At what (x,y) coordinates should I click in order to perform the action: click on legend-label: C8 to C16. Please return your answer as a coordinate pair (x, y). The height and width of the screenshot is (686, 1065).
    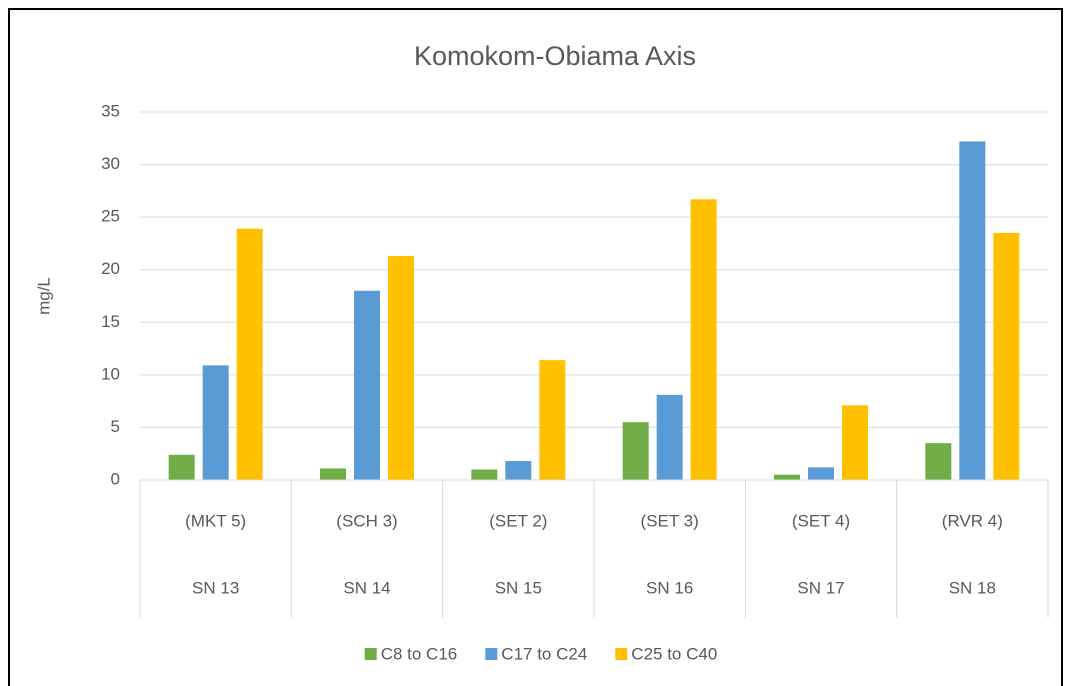
    Looking at the image, I should click on (419, 653).